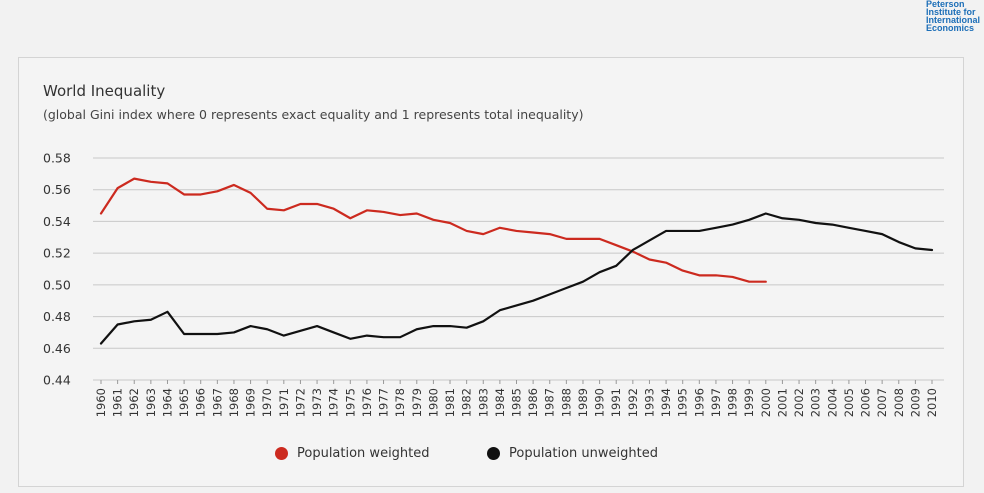 The image size is (984, 493). What do you see at coordinates (251, 402) in the screenshot?
I see `x-tick-label: 1969` at bounding box center [251, 402].